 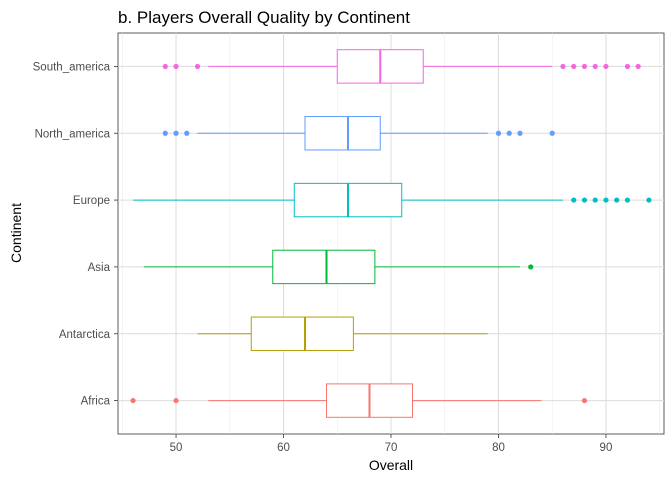 I want to click on box-antarctica, so click(x=342, y=333).